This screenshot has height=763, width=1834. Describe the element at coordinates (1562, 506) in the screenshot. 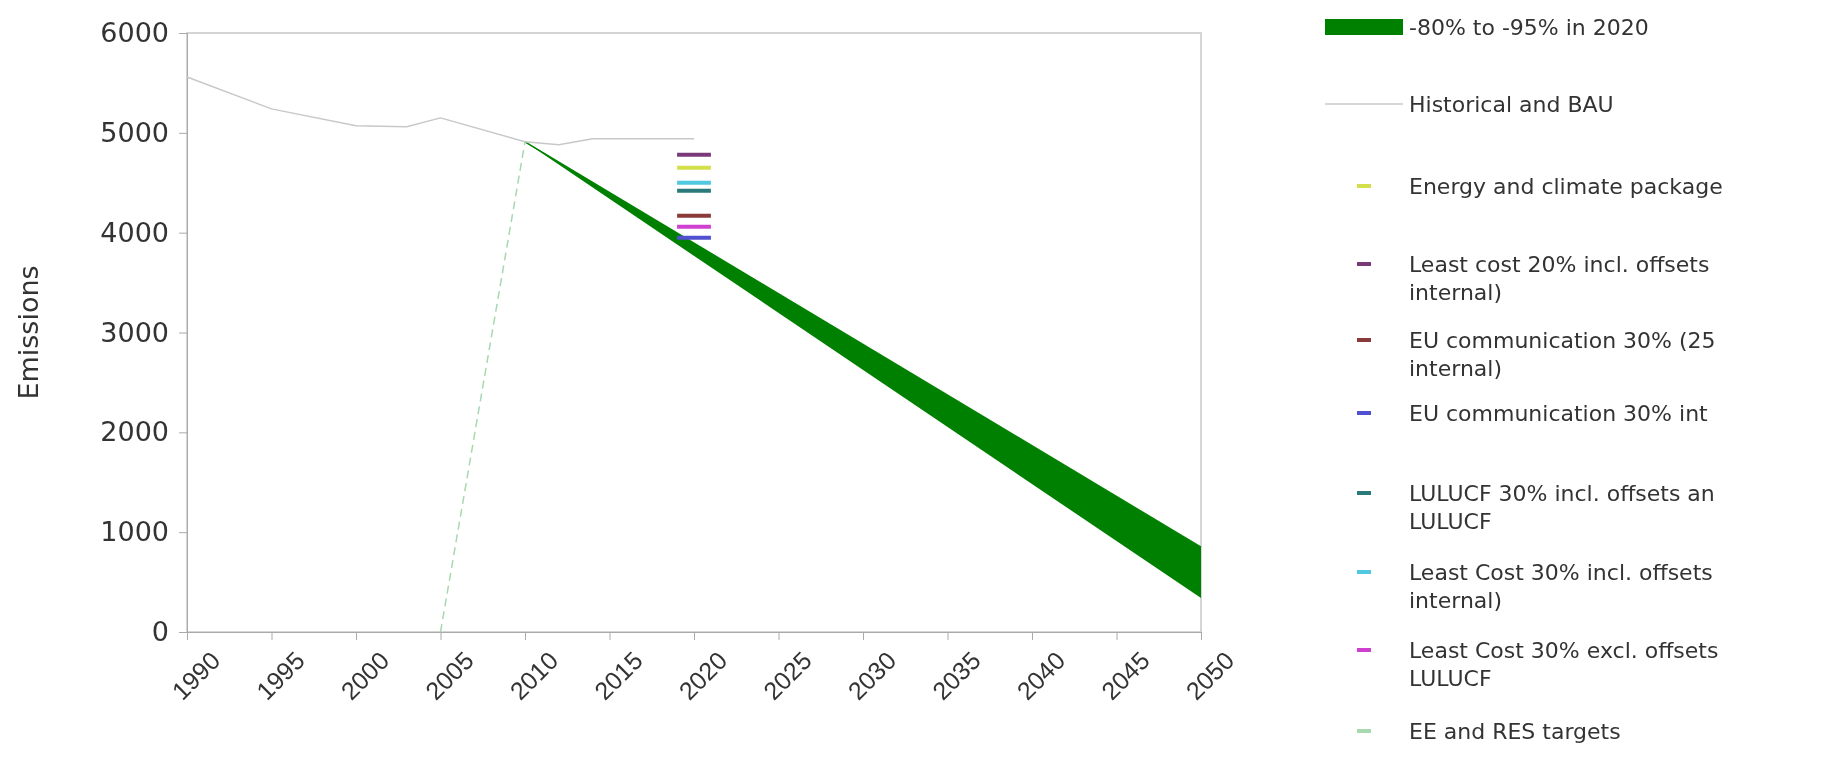

I see `legend-label: LULUCF 30% incl. offsets an LULUCF` at that location.